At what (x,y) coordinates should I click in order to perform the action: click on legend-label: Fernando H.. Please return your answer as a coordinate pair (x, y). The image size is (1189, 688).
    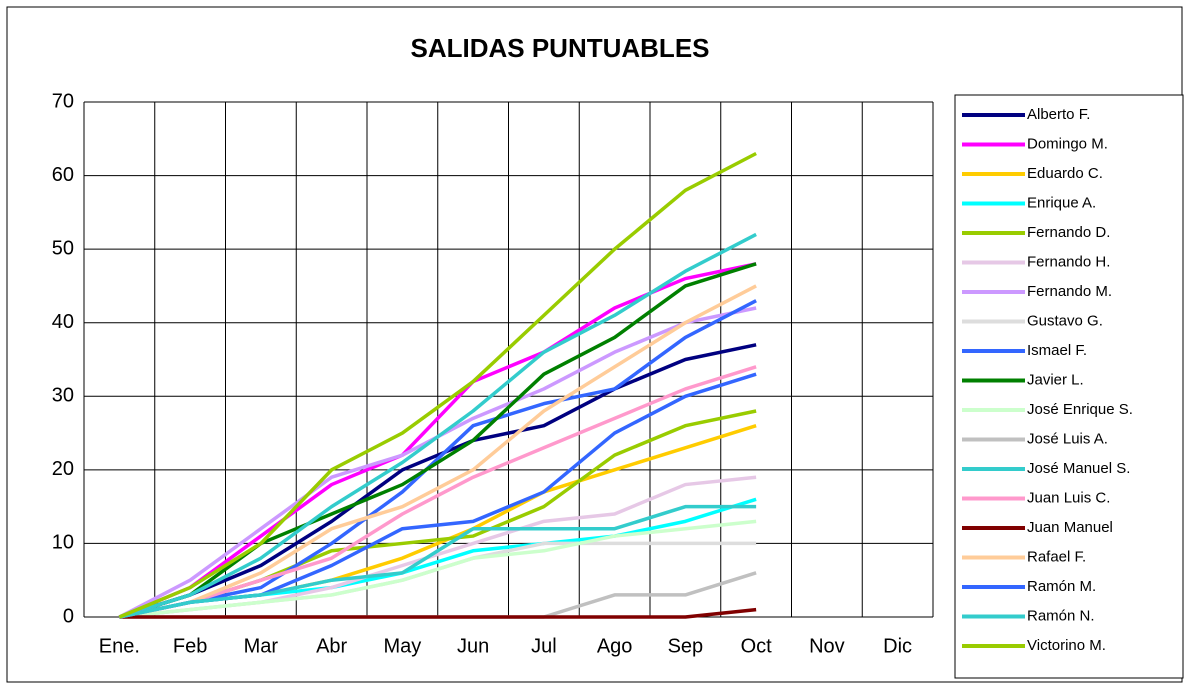
    Looking at the image, I should click on (1068, 261).